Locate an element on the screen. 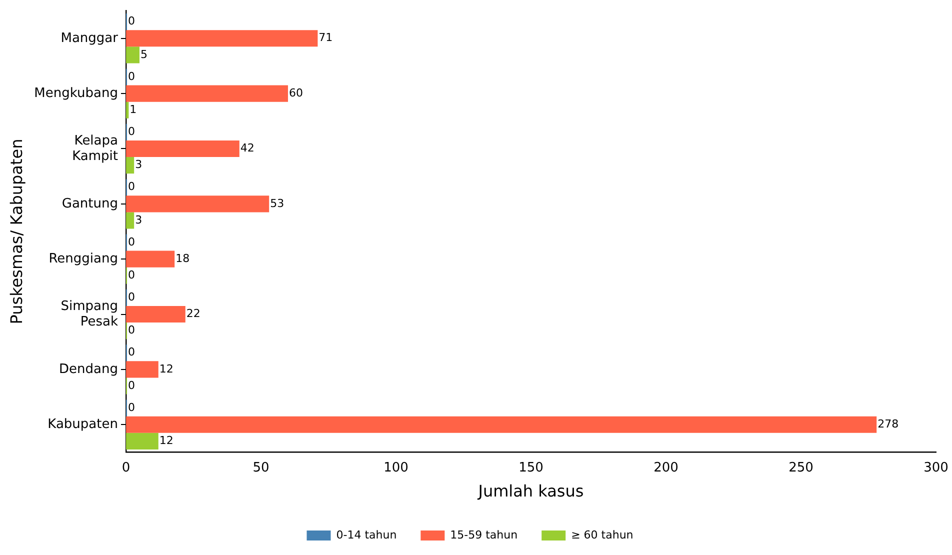 The image size is (952, 555). x-axis-title: Jumlah kasus is located at coordinates (530, 491).